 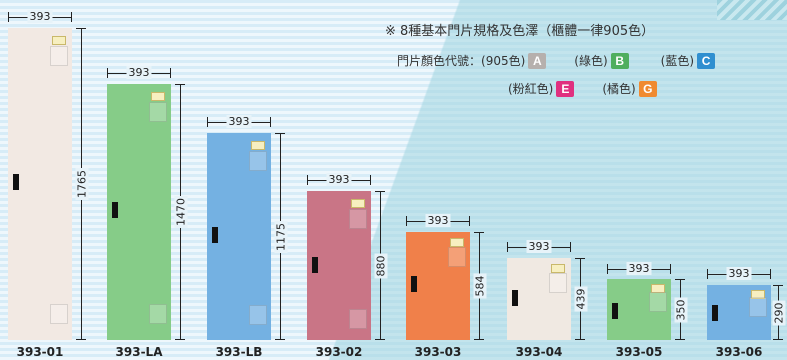 What do you see at coordinates (239, 352) in the screenshot?
I see `model-label: 393-LB` at bounding box center [239, 352].